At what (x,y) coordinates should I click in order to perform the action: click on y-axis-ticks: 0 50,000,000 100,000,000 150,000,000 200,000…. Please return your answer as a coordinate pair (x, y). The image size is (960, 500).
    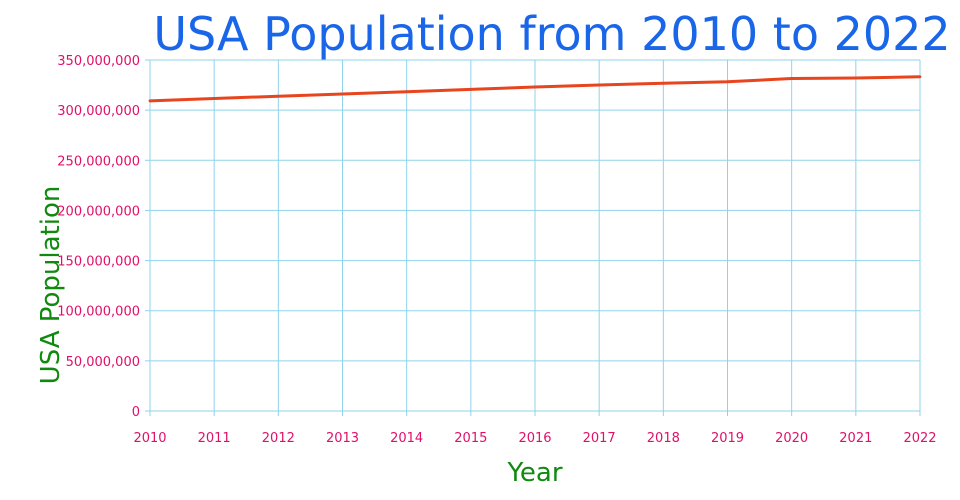
    Looking at the image, I should click on (103, 237).